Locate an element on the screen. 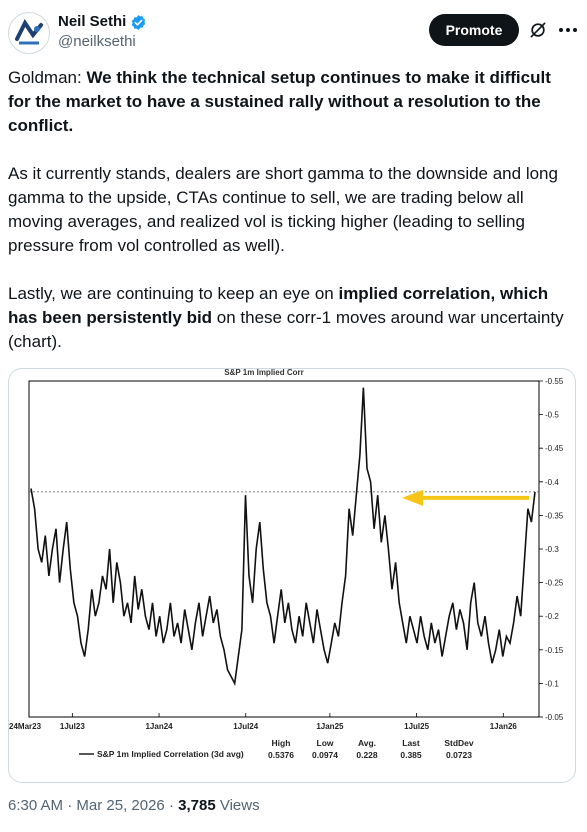 The width and height of the screenshot is (587, 832). stat-label: High is located at coordinates (281, 743).